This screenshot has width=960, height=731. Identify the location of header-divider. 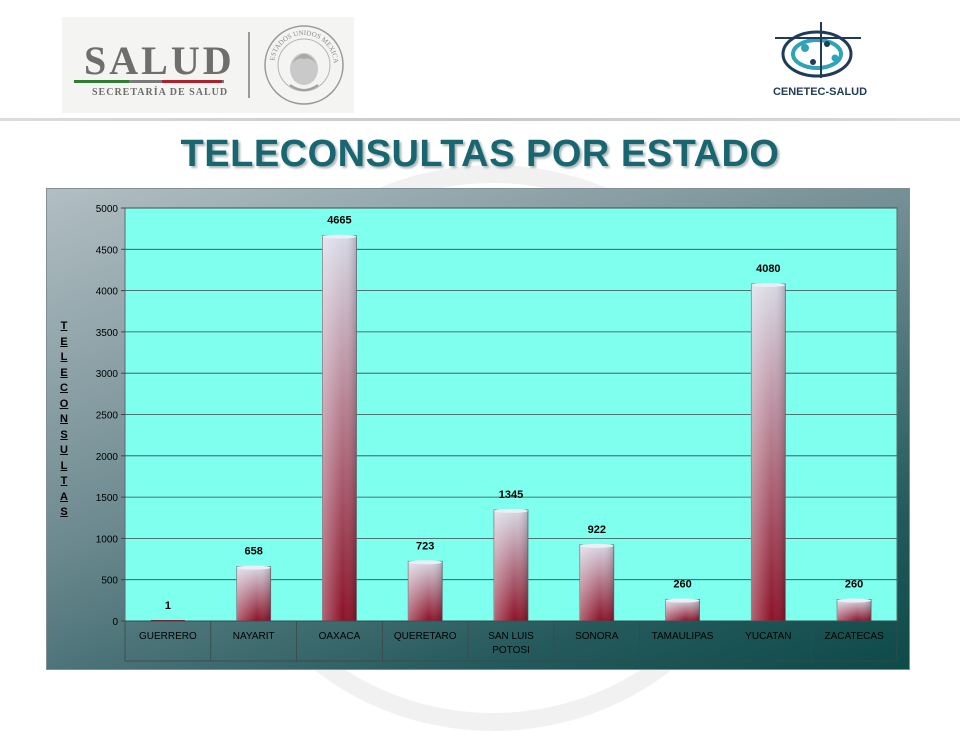
(480, 119).